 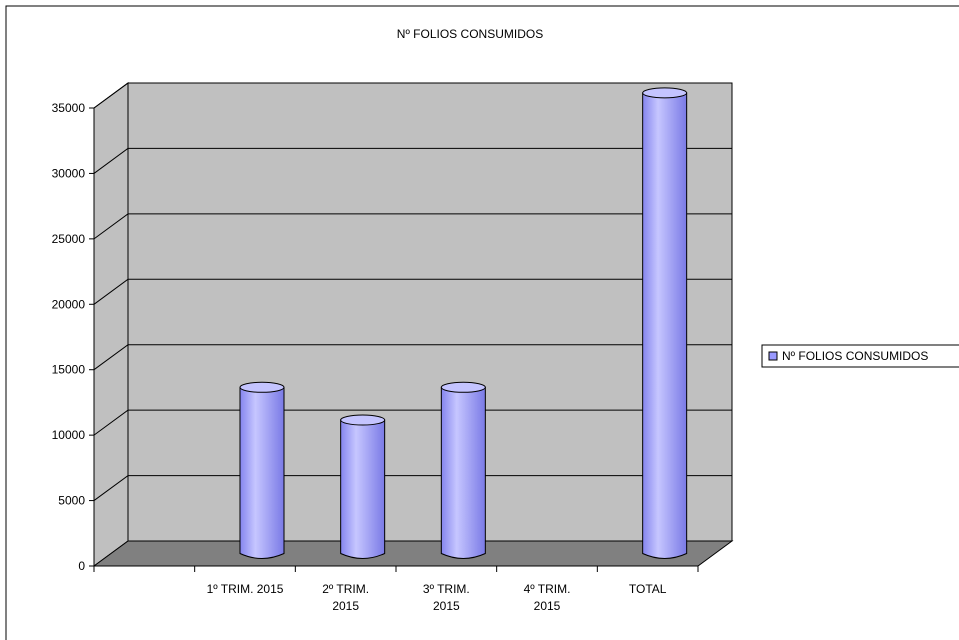 I want to click on y-tick-label: 0, so click(x=81, y=566).